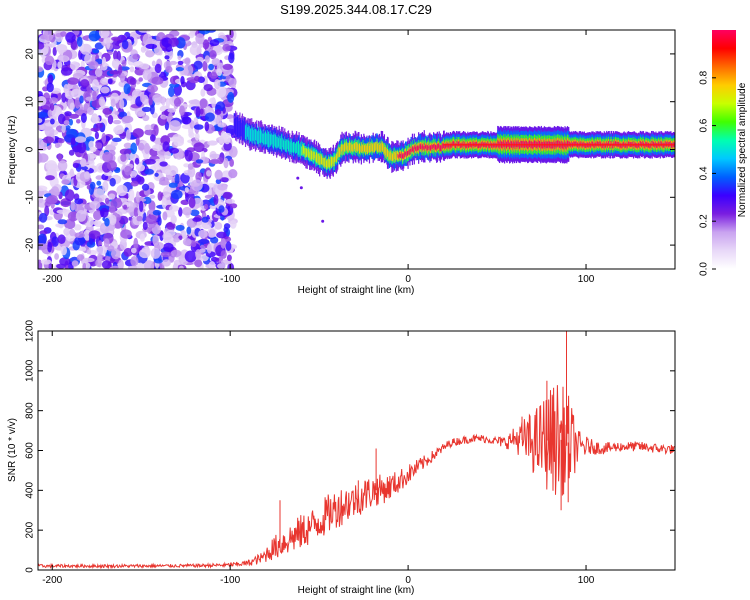 This screenshot has width=750, height=600. What do you see at coordinates (30, 149) in the screenshot?
I see `y-tick-label: 0` at bounding box center [30, 149].